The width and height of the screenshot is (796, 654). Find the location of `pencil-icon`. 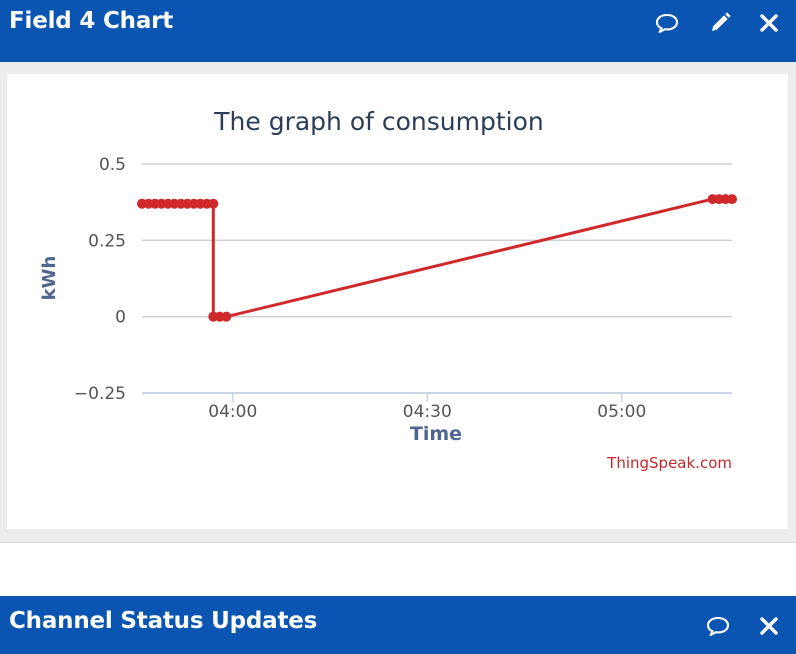

pencil-icon is located at coordinates (720, 23).